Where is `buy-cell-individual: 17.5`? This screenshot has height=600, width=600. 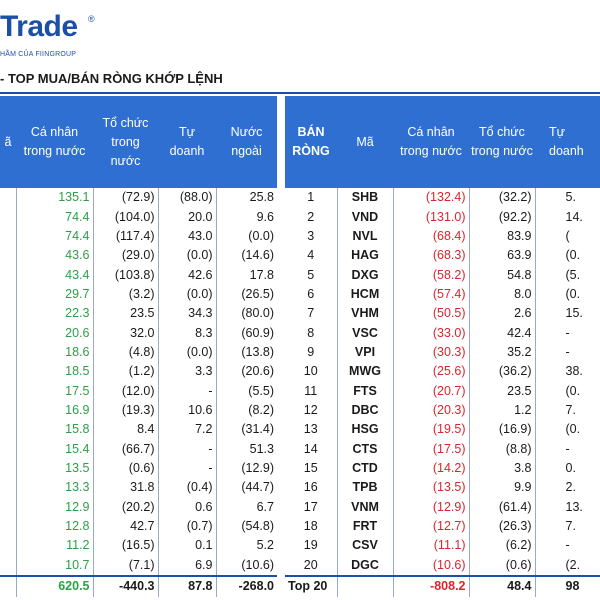 buy-cell-individual: 17.5 is located at coordinates (54, 391).